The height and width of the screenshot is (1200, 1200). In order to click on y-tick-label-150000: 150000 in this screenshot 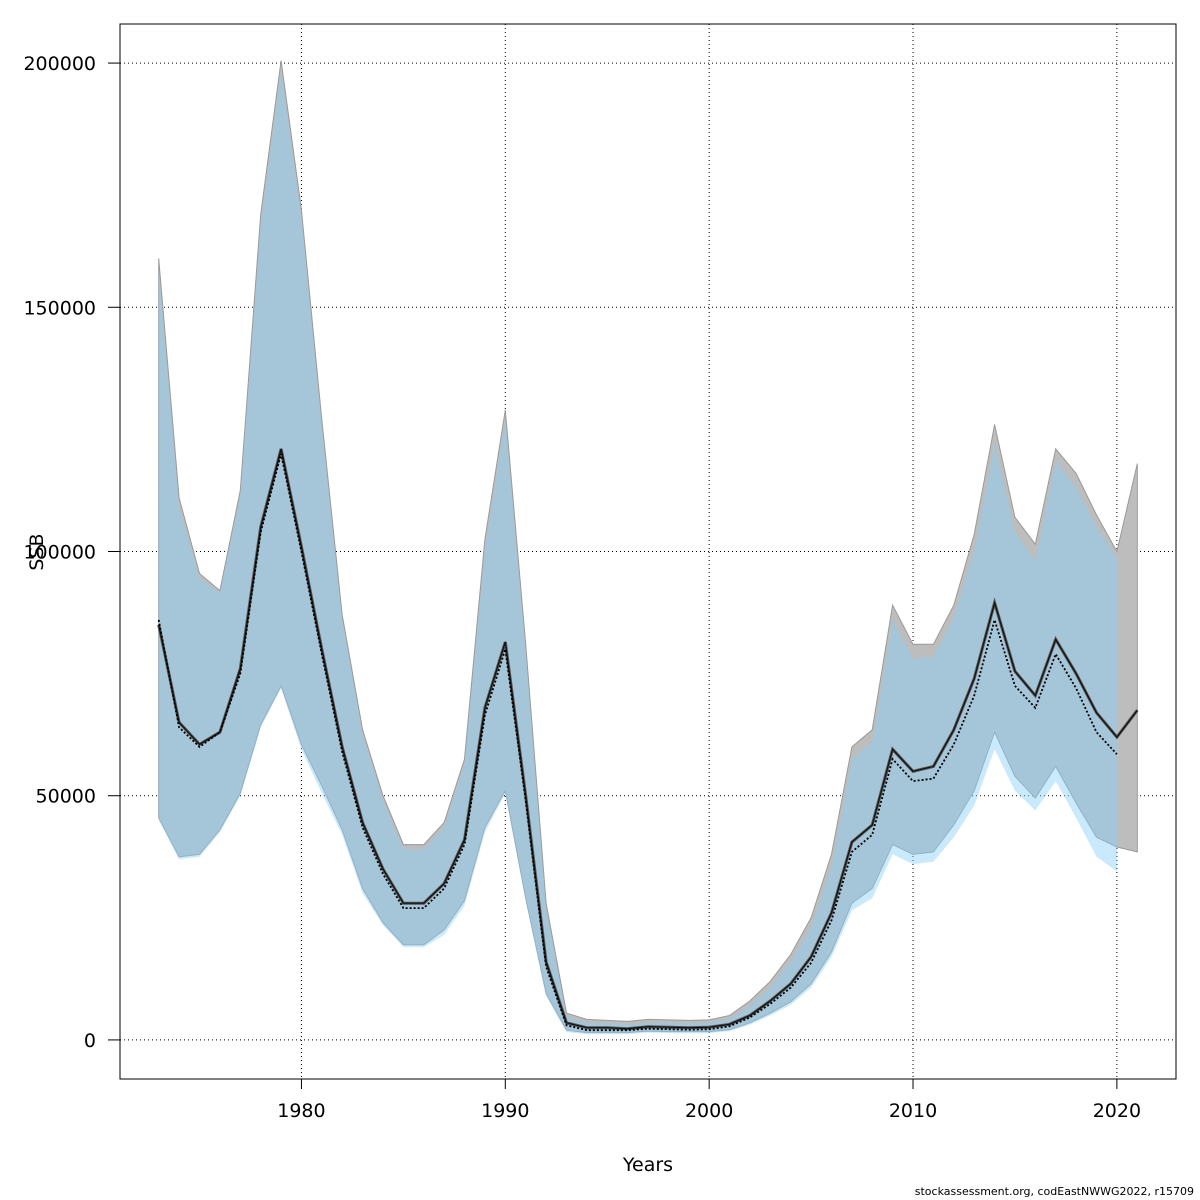, I will do `click(59, 308)`.